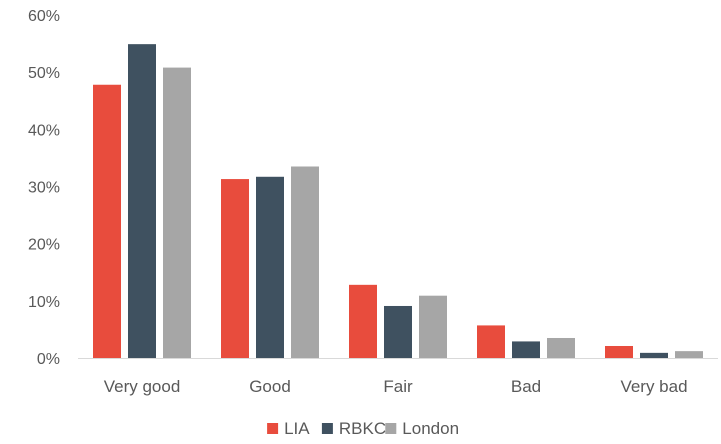  I want to click on bar-lia-good, so click(235, 268).